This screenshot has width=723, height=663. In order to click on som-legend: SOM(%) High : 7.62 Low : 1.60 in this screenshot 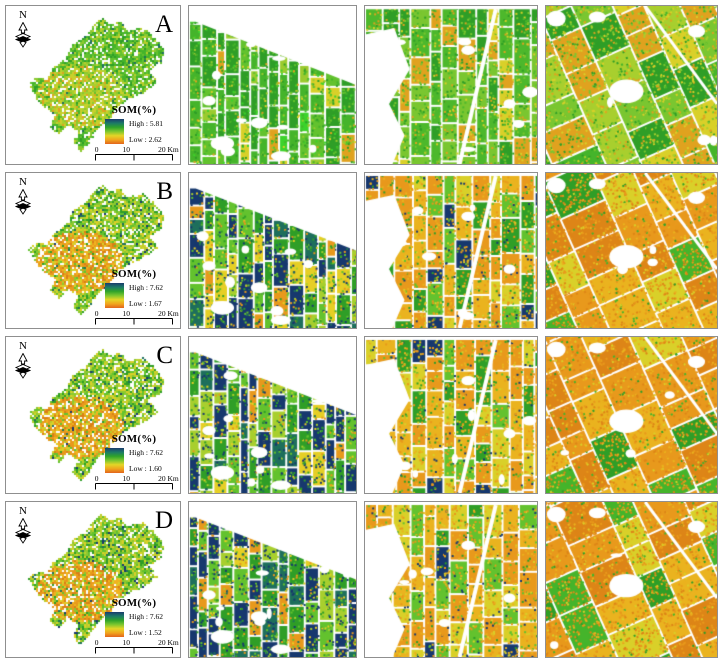, I will do `click(134, 453)`.